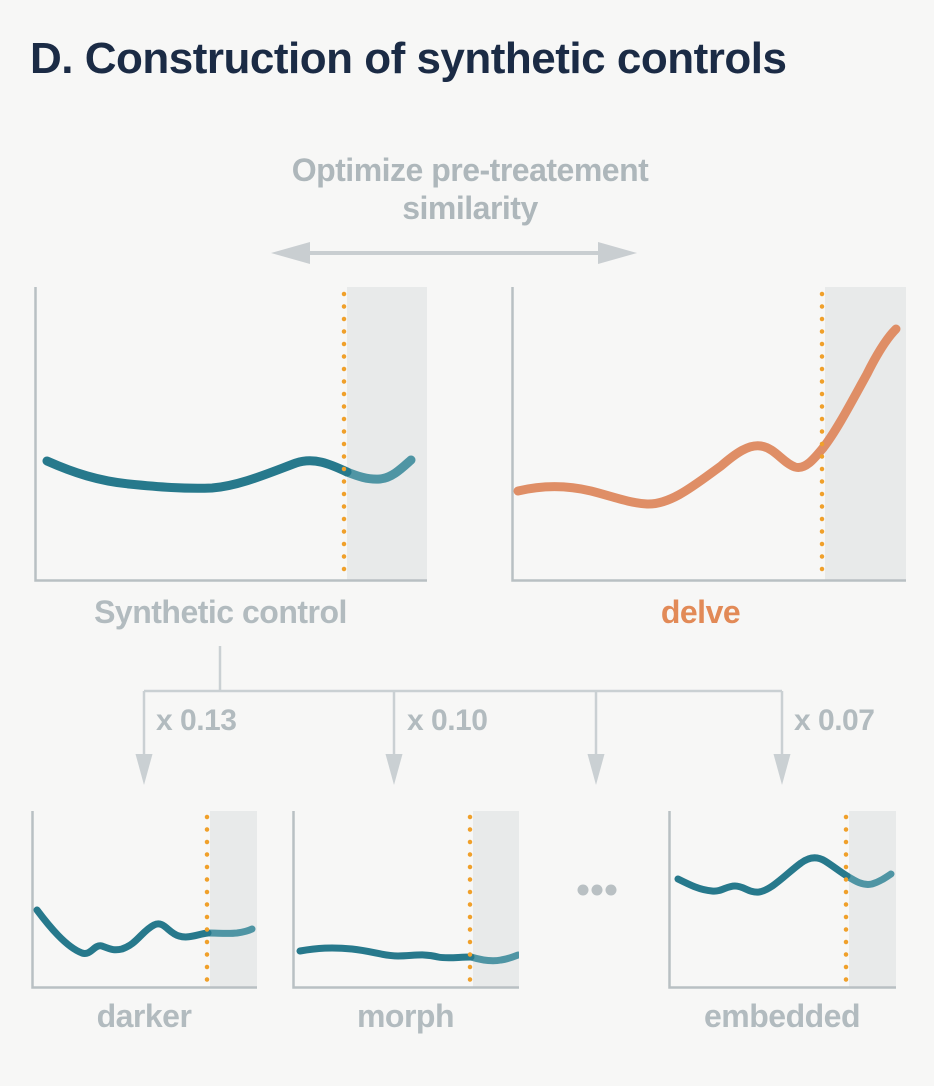  Describe the element at coordinates (220, 612) in the screenshot. I see `synthetic-control-label: Synthetic control` at that location.